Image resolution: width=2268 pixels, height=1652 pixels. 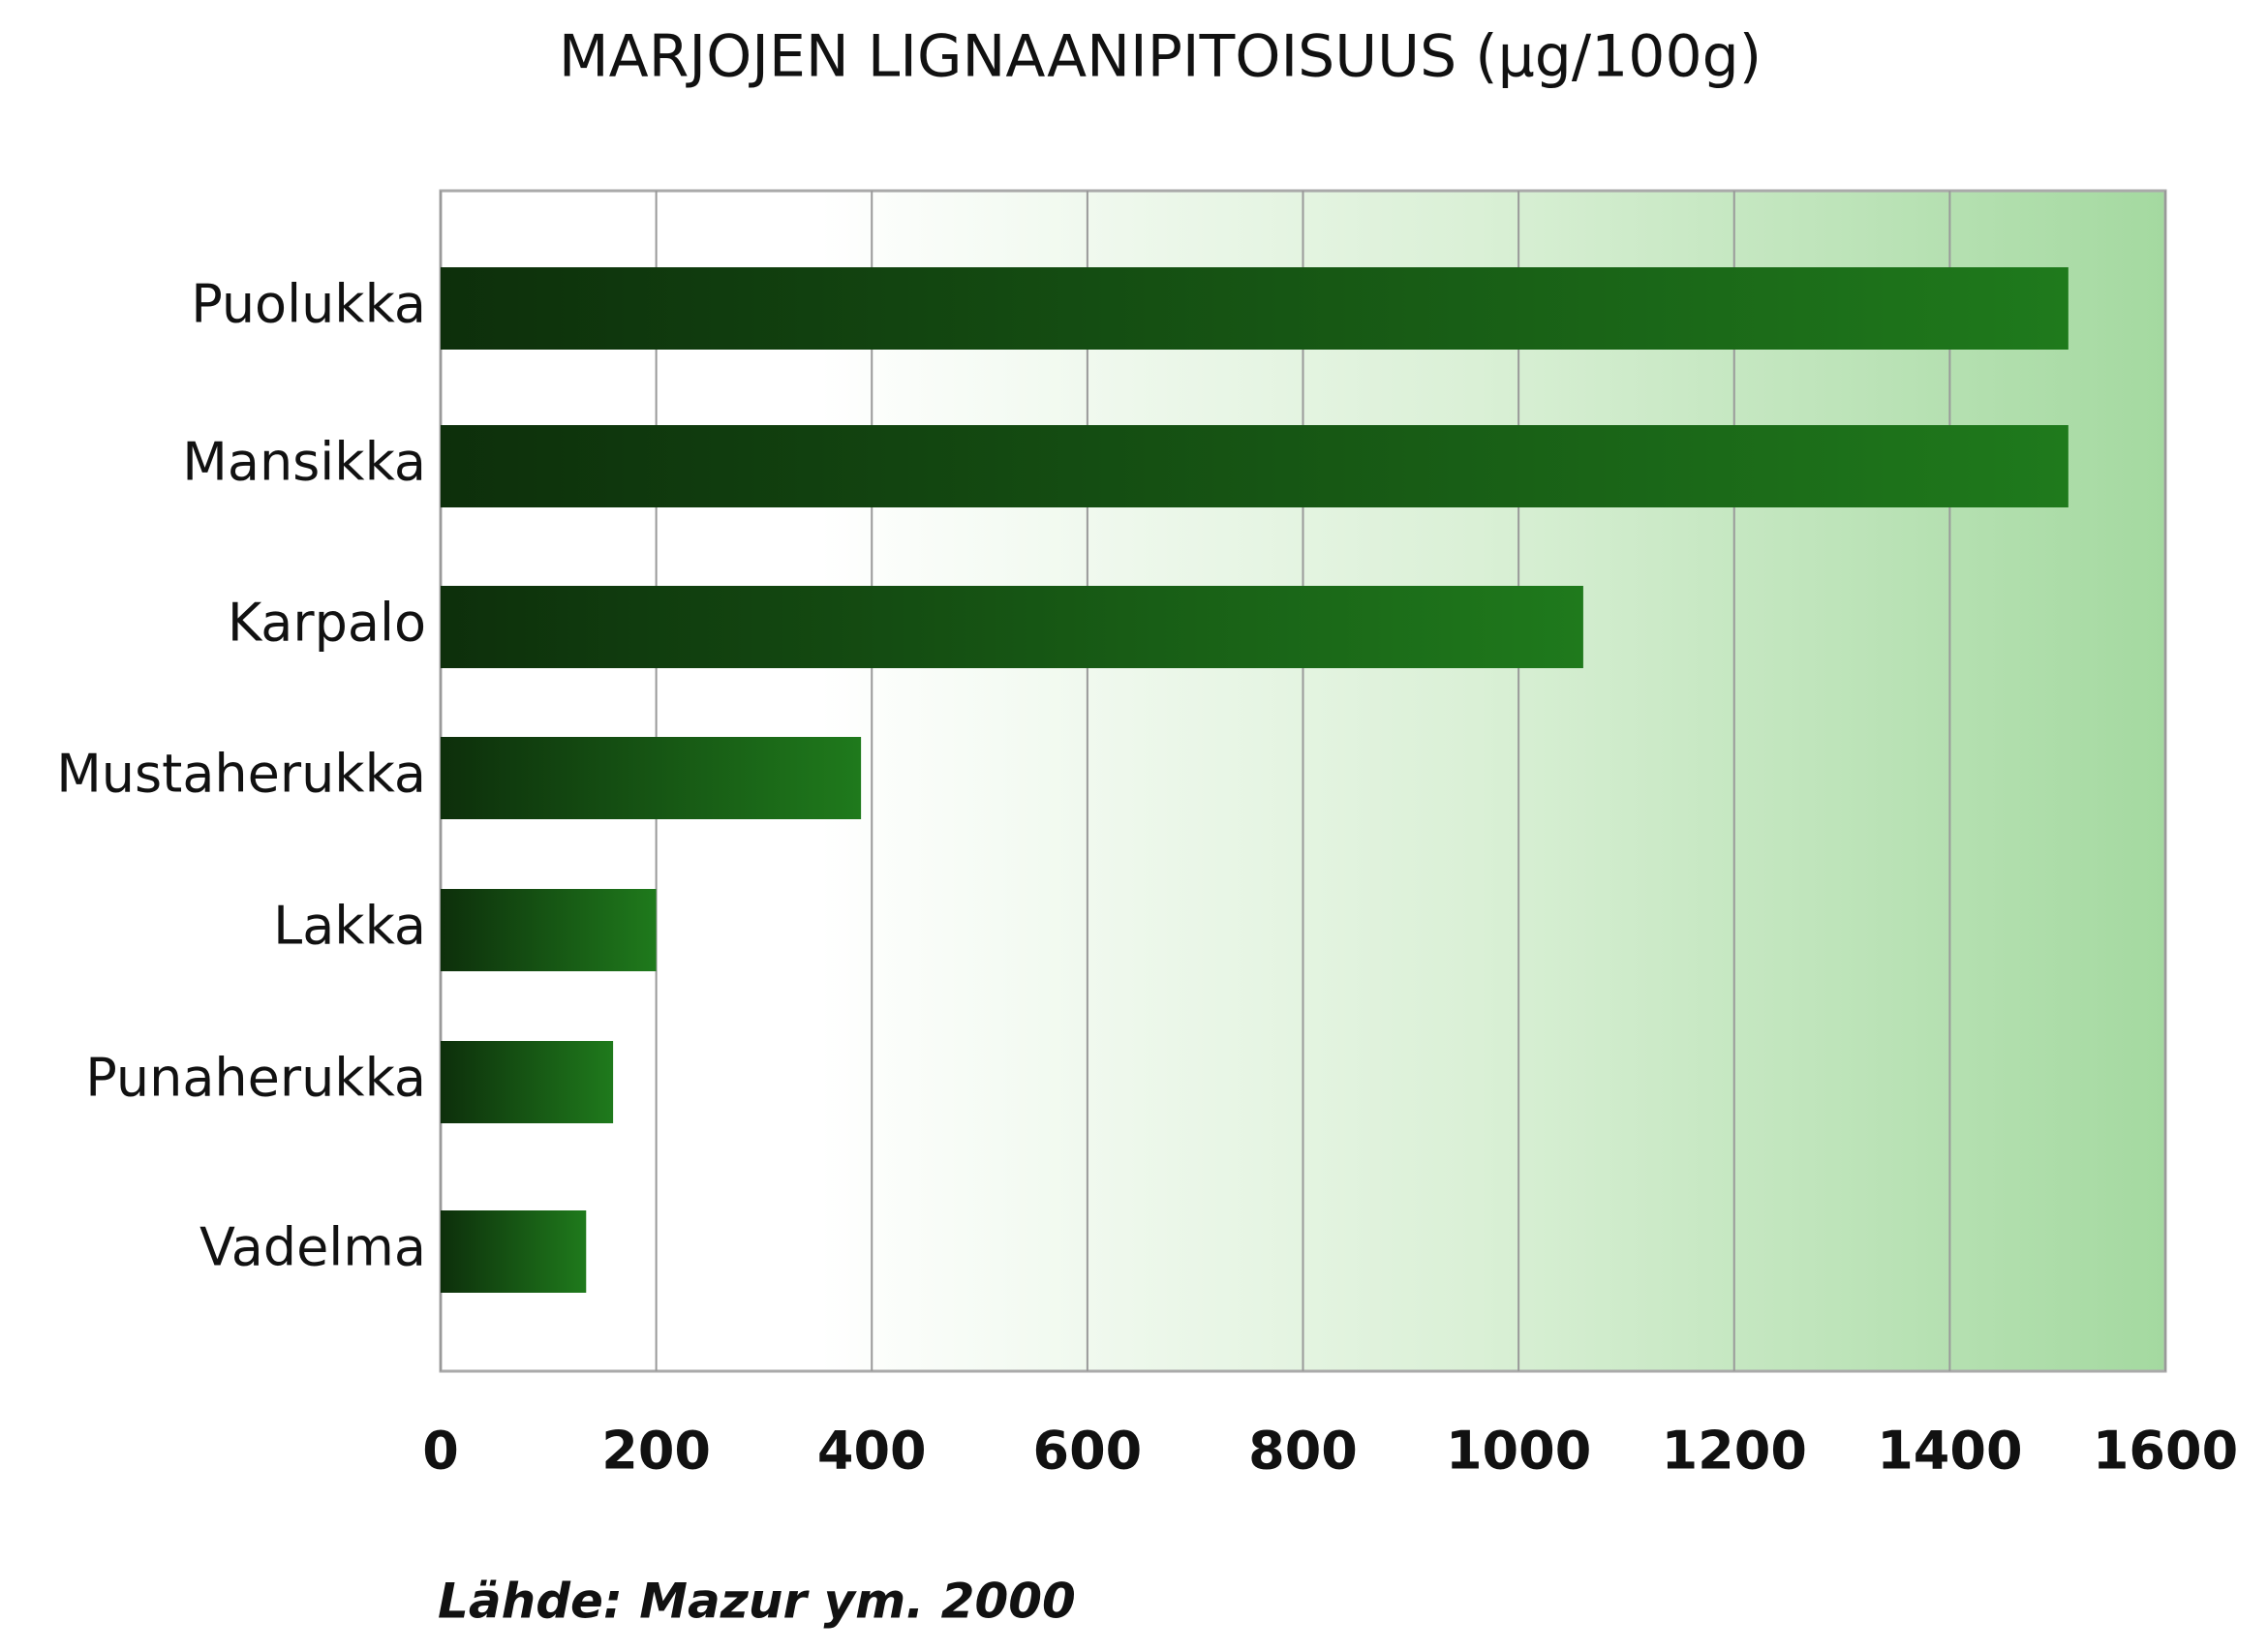 I want to click on x-tick-label: 400, so click(x=872, y=1451).